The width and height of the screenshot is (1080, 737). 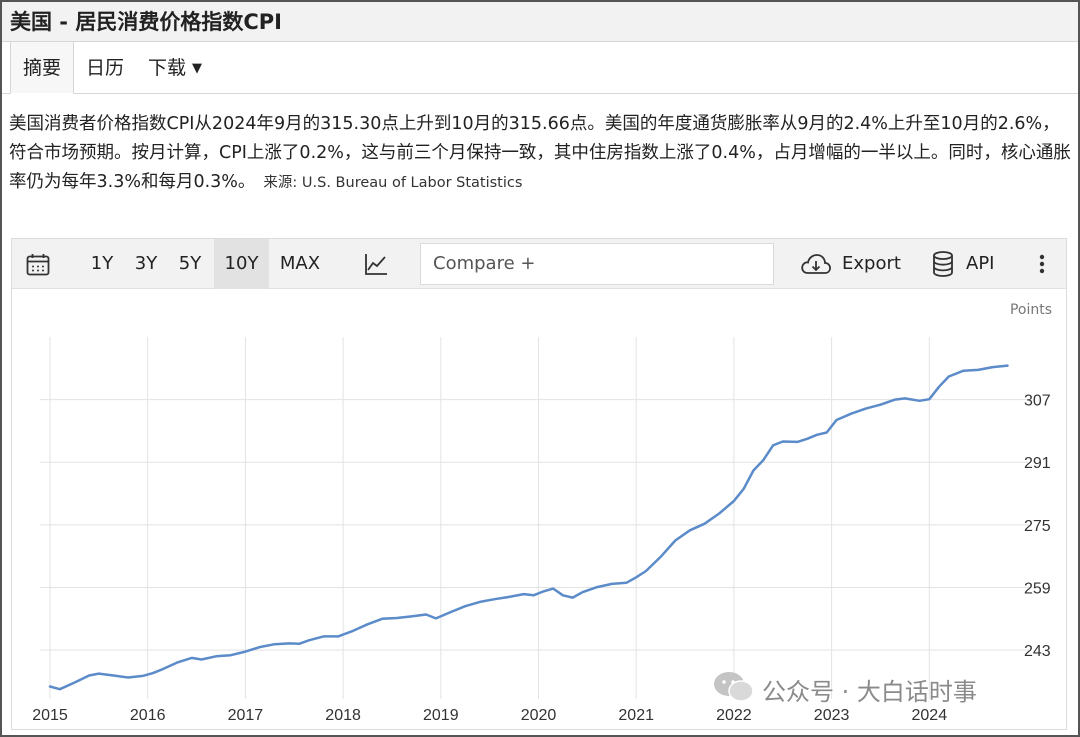 I want to click on unit-label: Points, so click(x=1030, y=310).